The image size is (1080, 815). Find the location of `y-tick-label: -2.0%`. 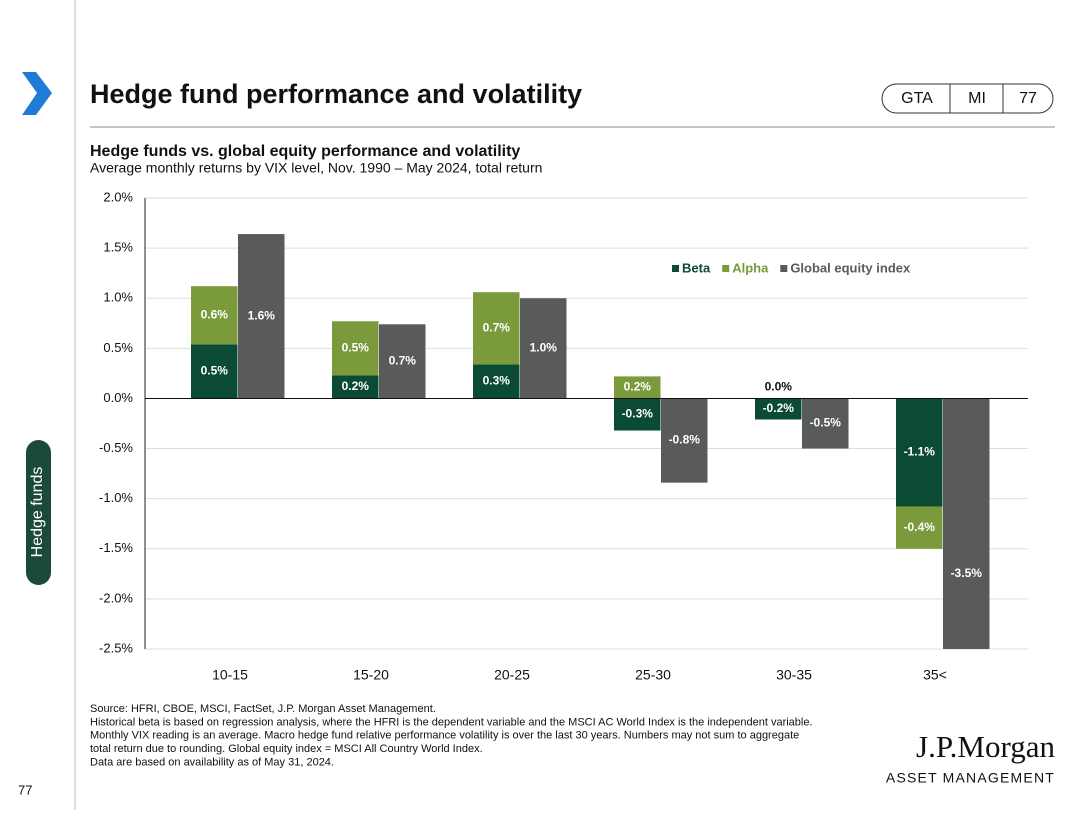

y-tick-label: -2.0% is located at coordinates (116, 597).